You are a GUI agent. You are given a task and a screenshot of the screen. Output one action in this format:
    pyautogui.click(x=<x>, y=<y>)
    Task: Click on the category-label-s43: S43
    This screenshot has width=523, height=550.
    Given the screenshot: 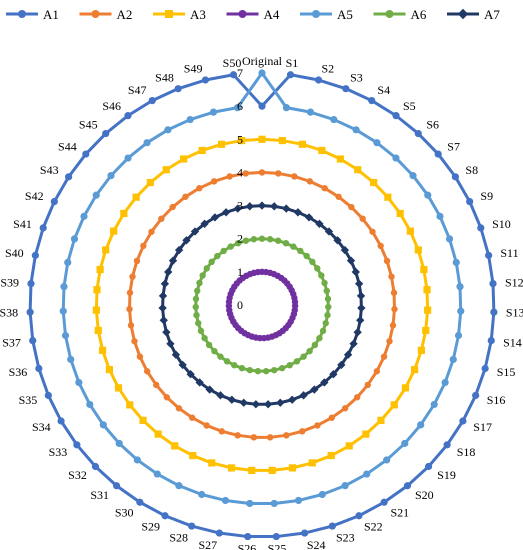 What is the action you would take?
    pyautogui.click(x=49, y=170)
    